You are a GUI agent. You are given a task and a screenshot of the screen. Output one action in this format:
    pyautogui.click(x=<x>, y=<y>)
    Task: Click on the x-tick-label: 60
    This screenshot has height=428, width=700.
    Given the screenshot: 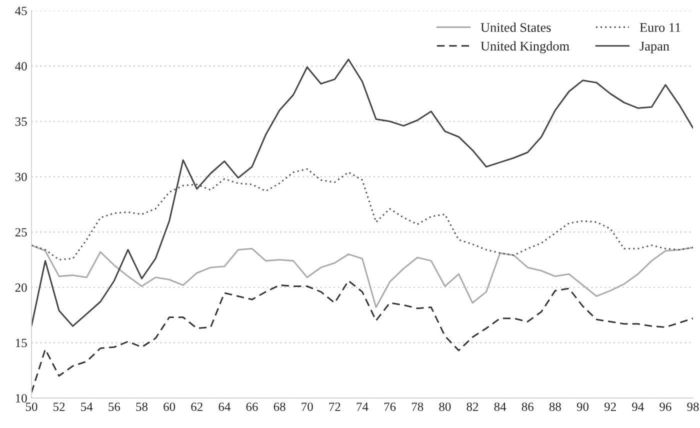 What is the action you would take?
    pyautogui.click(x=170, y=407)
    